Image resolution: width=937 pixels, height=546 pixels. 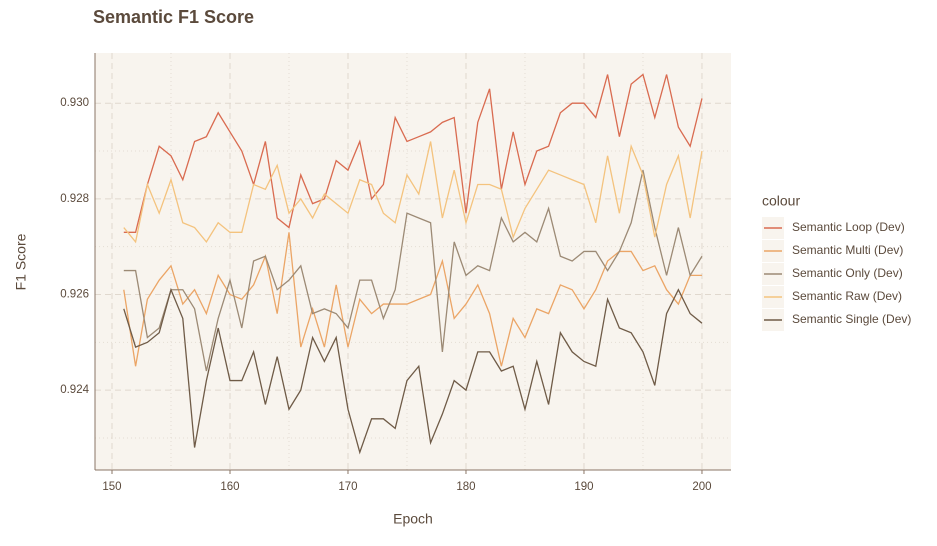 I want to click on x-tick-label: 180, so click(x=465, y=487).